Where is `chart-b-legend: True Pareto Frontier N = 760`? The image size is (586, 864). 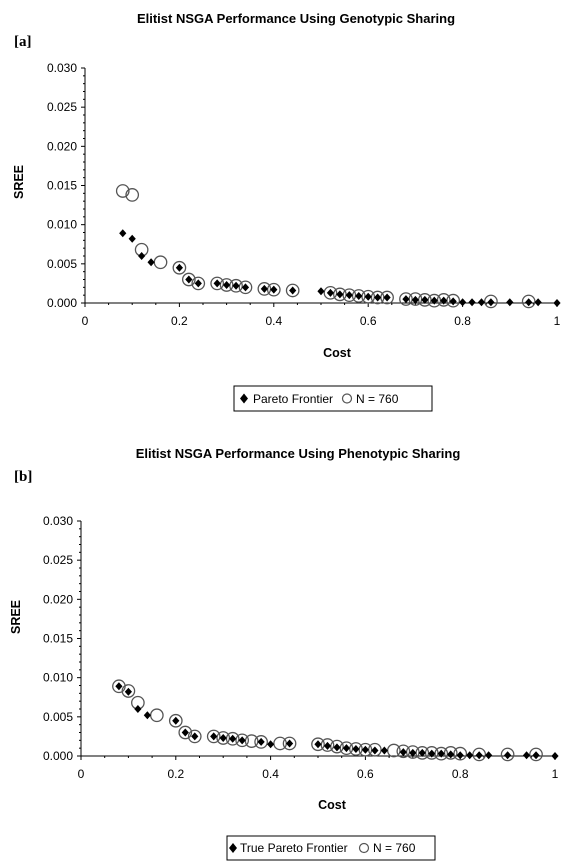
chart-b-legend: True Pareto Frontier N = 760 is located at coordinates (331, 848).